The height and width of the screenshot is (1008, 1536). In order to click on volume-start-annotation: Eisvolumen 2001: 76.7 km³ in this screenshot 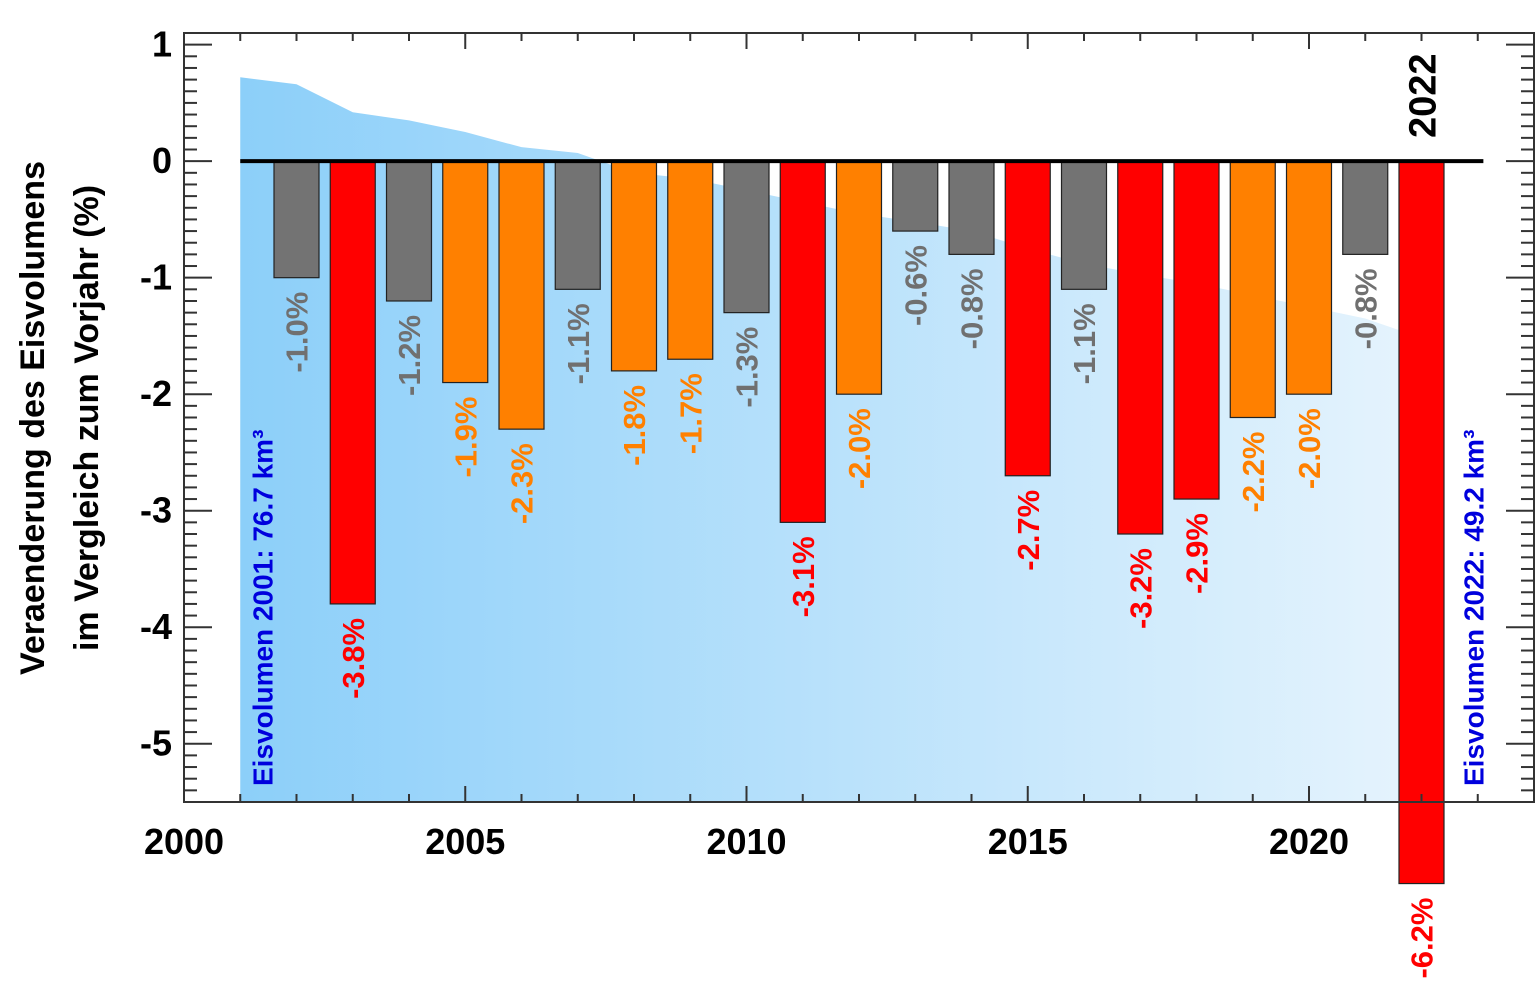, I will do `click(262, 608)`.